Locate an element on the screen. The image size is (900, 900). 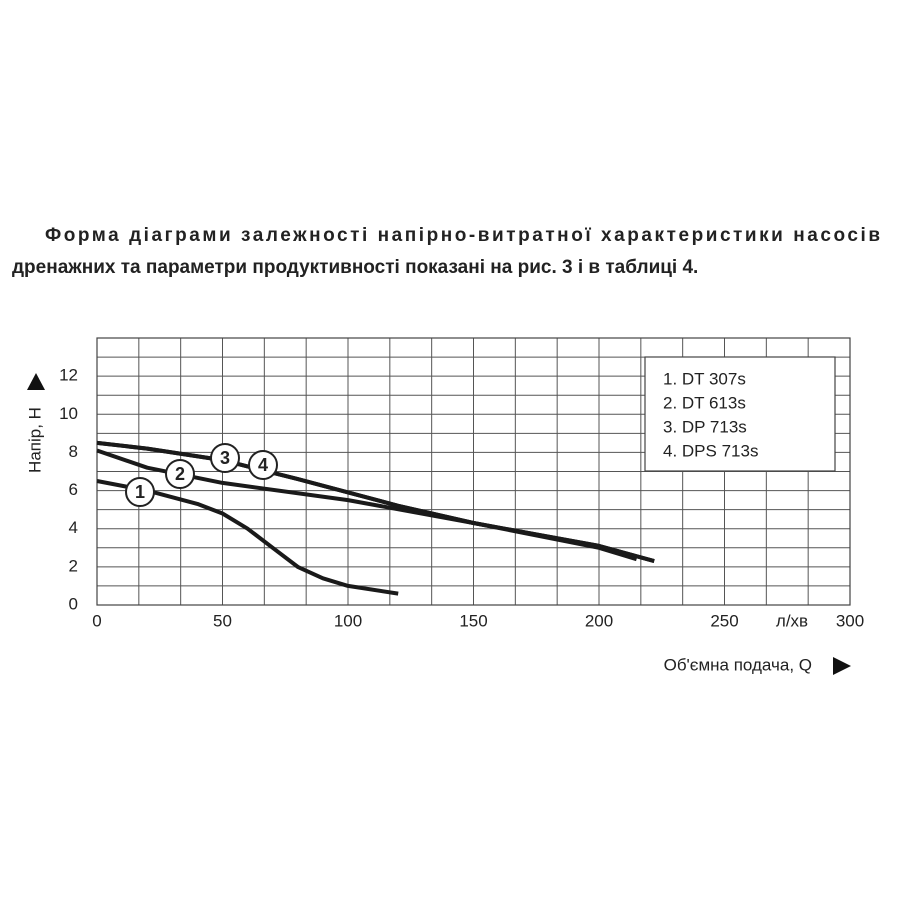
y-axis-label: Напір, Н is located at coordinates (34, 440).